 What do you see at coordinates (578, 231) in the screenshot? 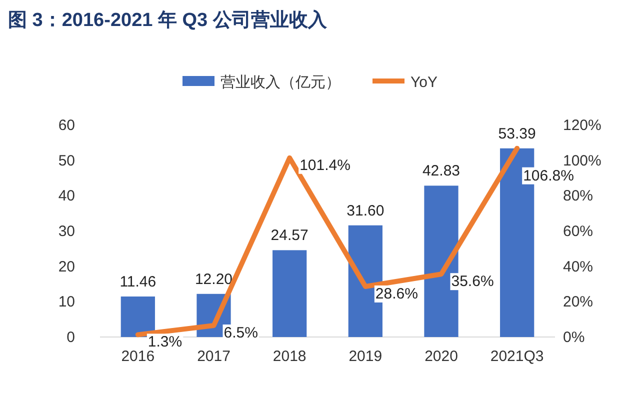
I see `y2-tick-label: 60%` at bounding box center [578, 231].